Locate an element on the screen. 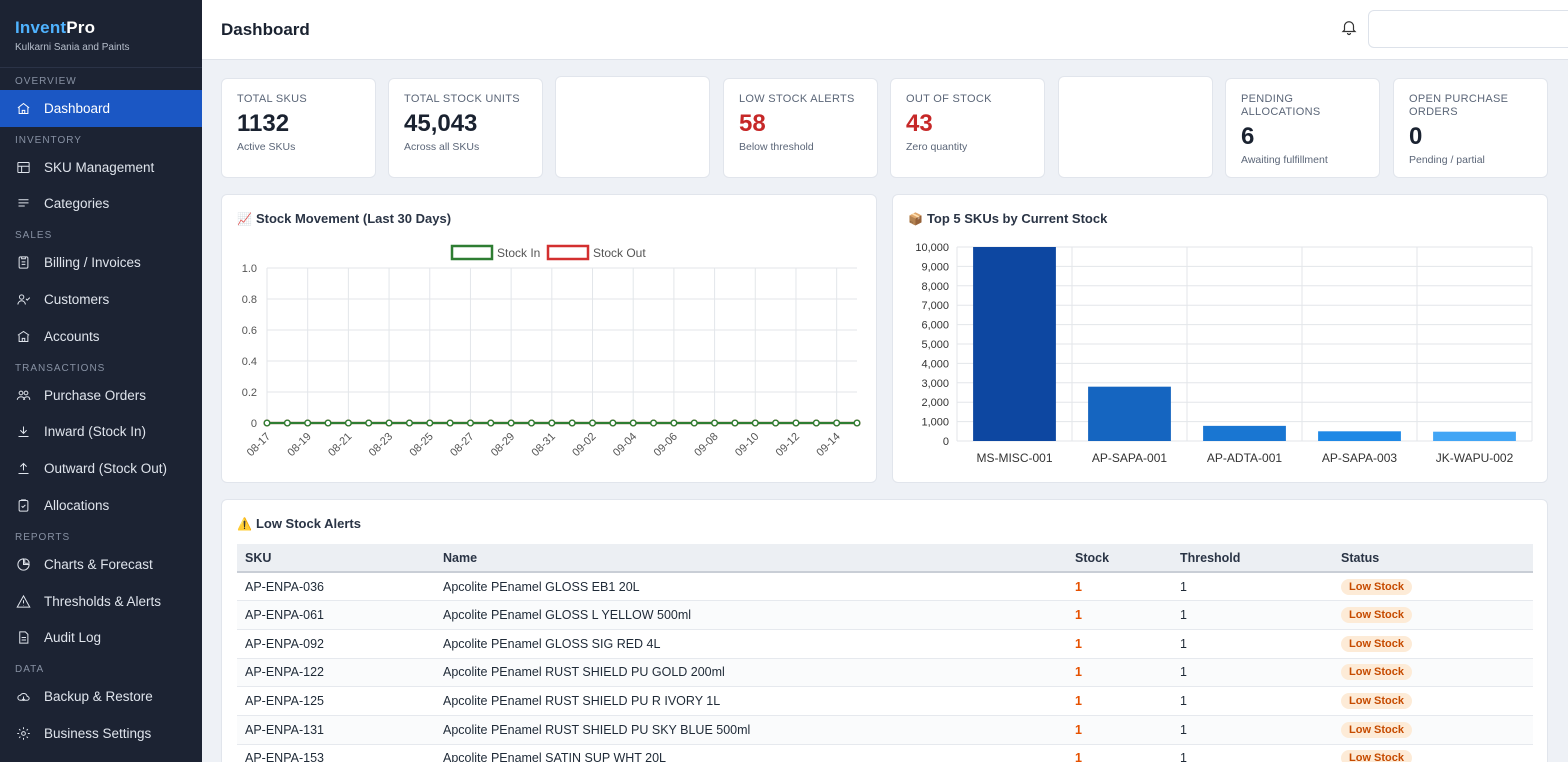 The width and height of the screenshot is (1568, 762). app-logo: InventPro is located at coordinates (101, 28).